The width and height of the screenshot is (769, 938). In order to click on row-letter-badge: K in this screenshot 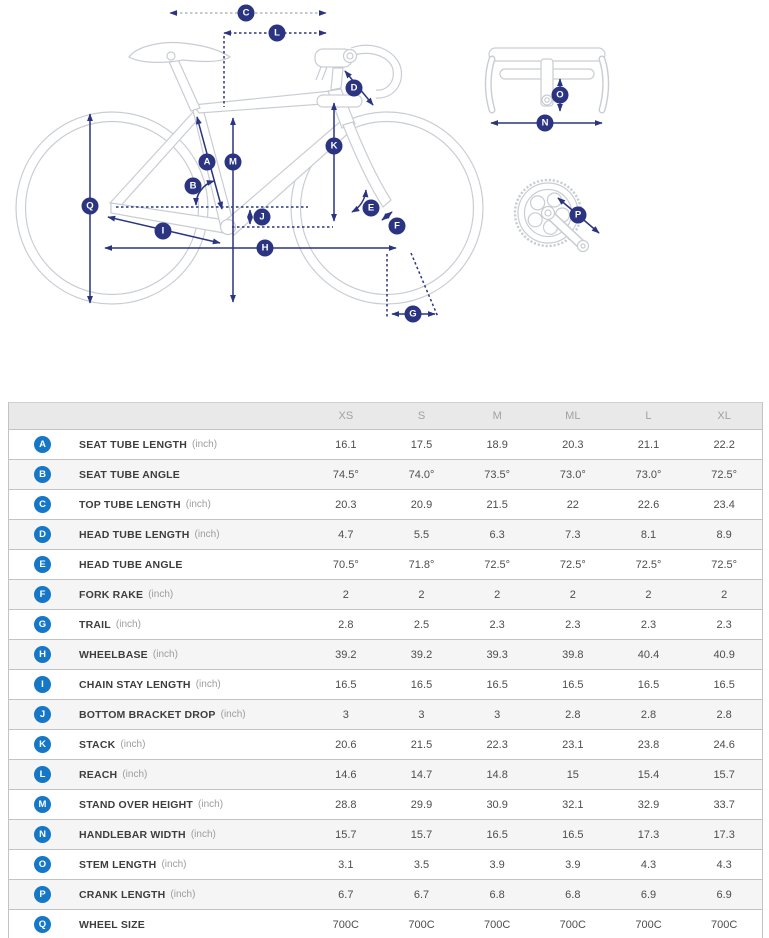, I will do `click(42, 744)`.